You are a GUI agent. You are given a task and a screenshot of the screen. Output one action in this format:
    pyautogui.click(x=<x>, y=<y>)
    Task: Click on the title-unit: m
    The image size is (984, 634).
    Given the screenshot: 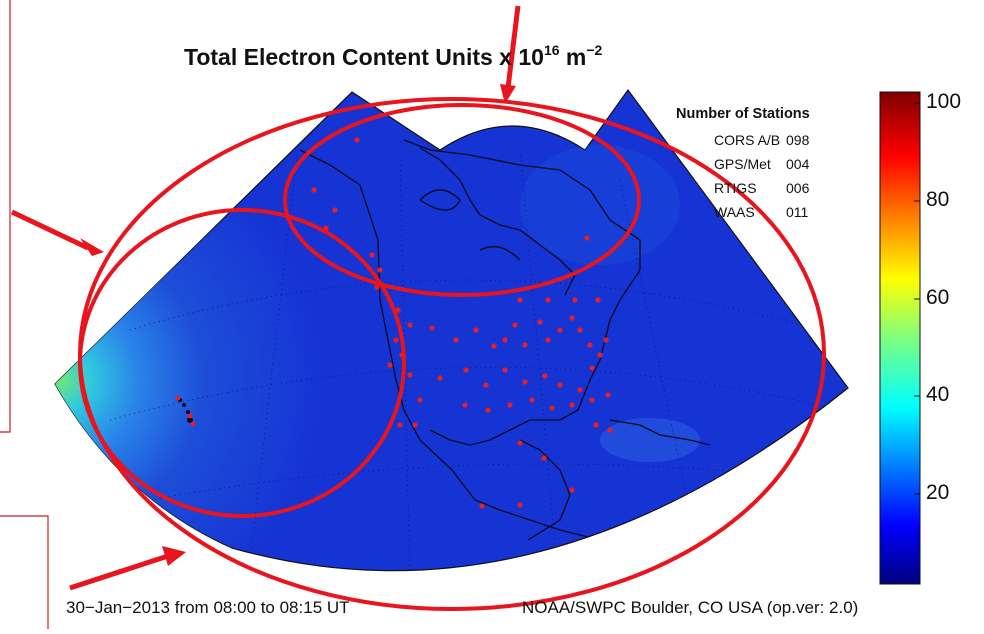 What is the action you would take?
    pyautogui.click(x=573, y=57)
    